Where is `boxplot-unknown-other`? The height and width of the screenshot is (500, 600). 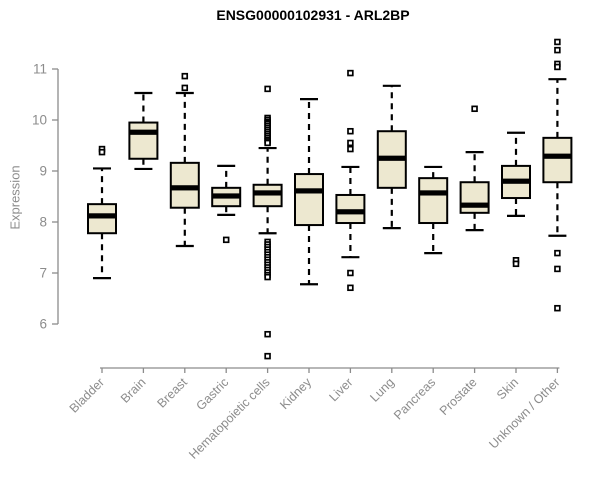 boxplot-unknown-other is located at coordinates (557, 175).